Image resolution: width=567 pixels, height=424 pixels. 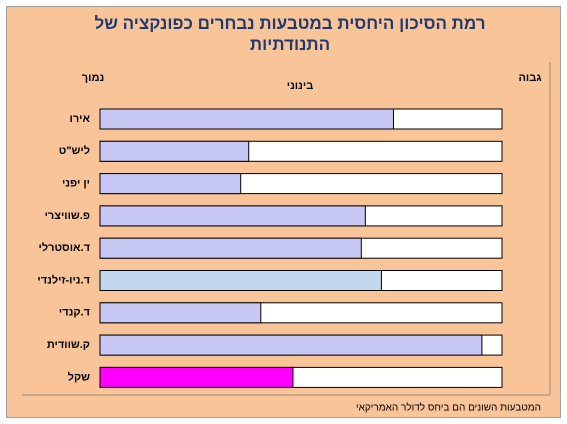 What do you see at coordinates (80, 119) in the screenshot?
I see `category-label: אירו` at bounding box center [80, 119].